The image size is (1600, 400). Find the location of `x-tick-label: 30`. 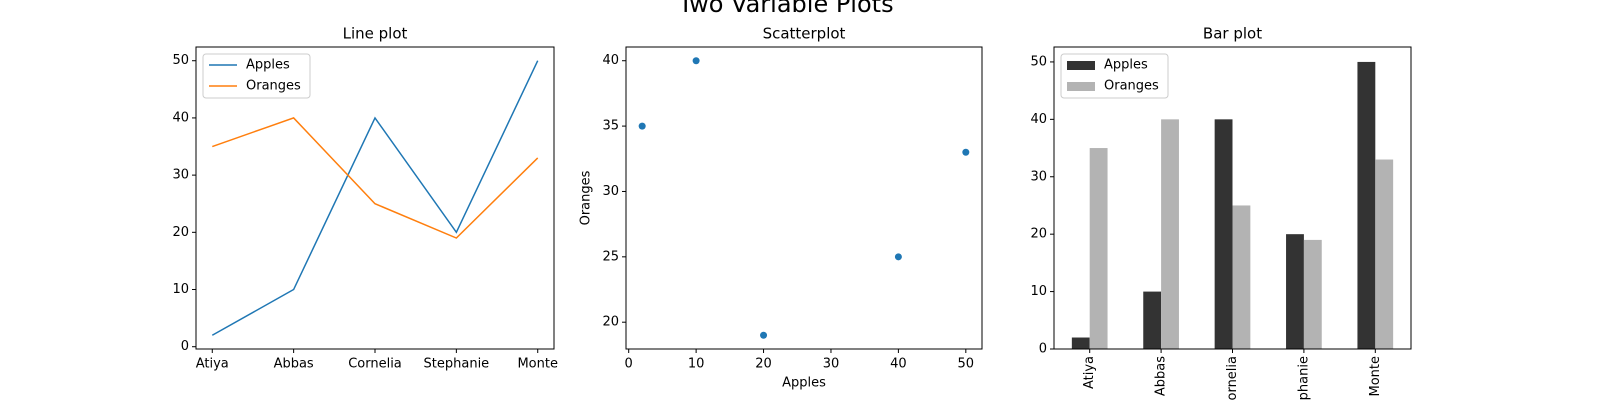

x-tick-label: 30 is located at coordinates (831, 364).